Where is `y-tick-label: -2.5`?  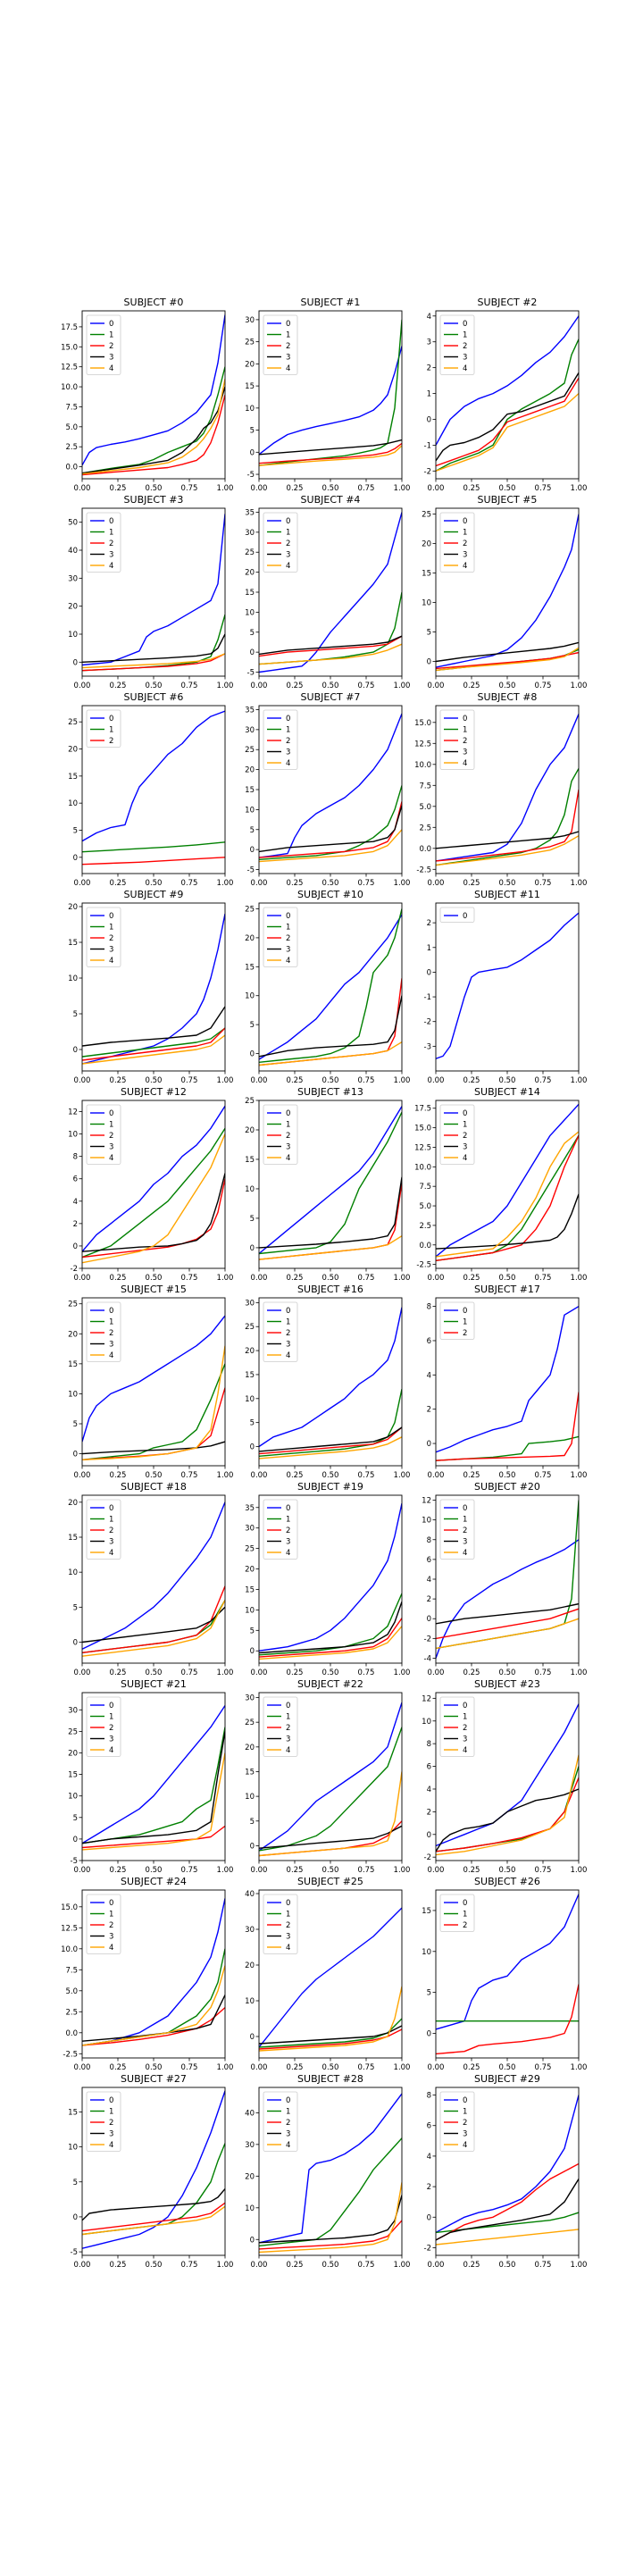 y-tick-label: -2.5 is located at coordinates (424, 870).